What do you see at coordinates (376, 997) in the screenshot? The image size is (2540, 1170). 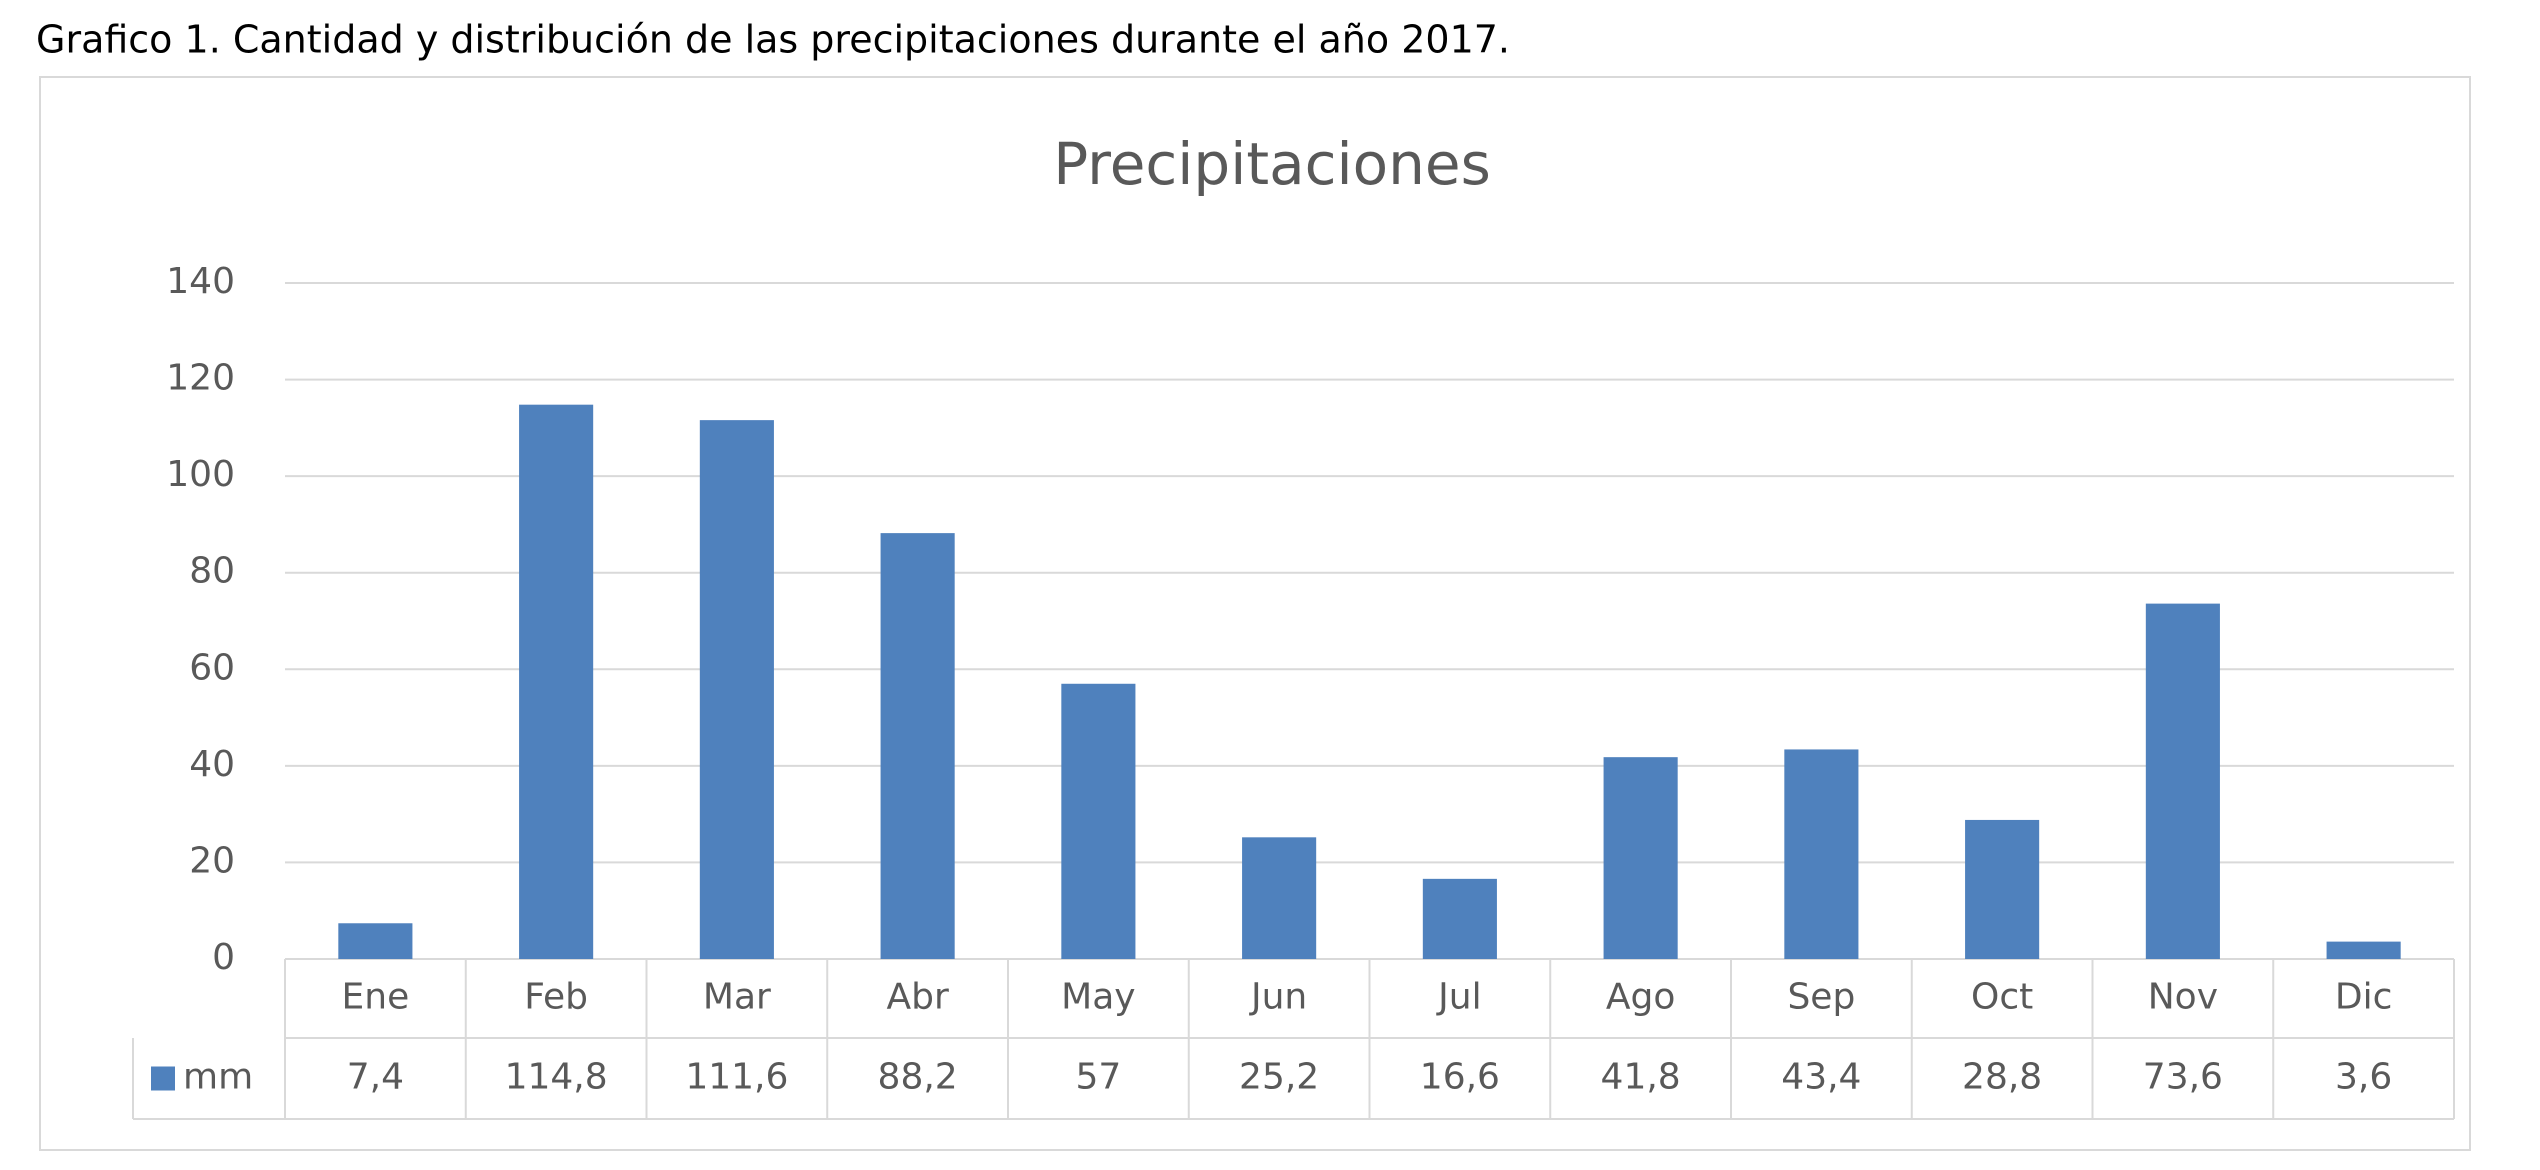 I see `x-tick-label: Ene` at bounding box center [376, 997].